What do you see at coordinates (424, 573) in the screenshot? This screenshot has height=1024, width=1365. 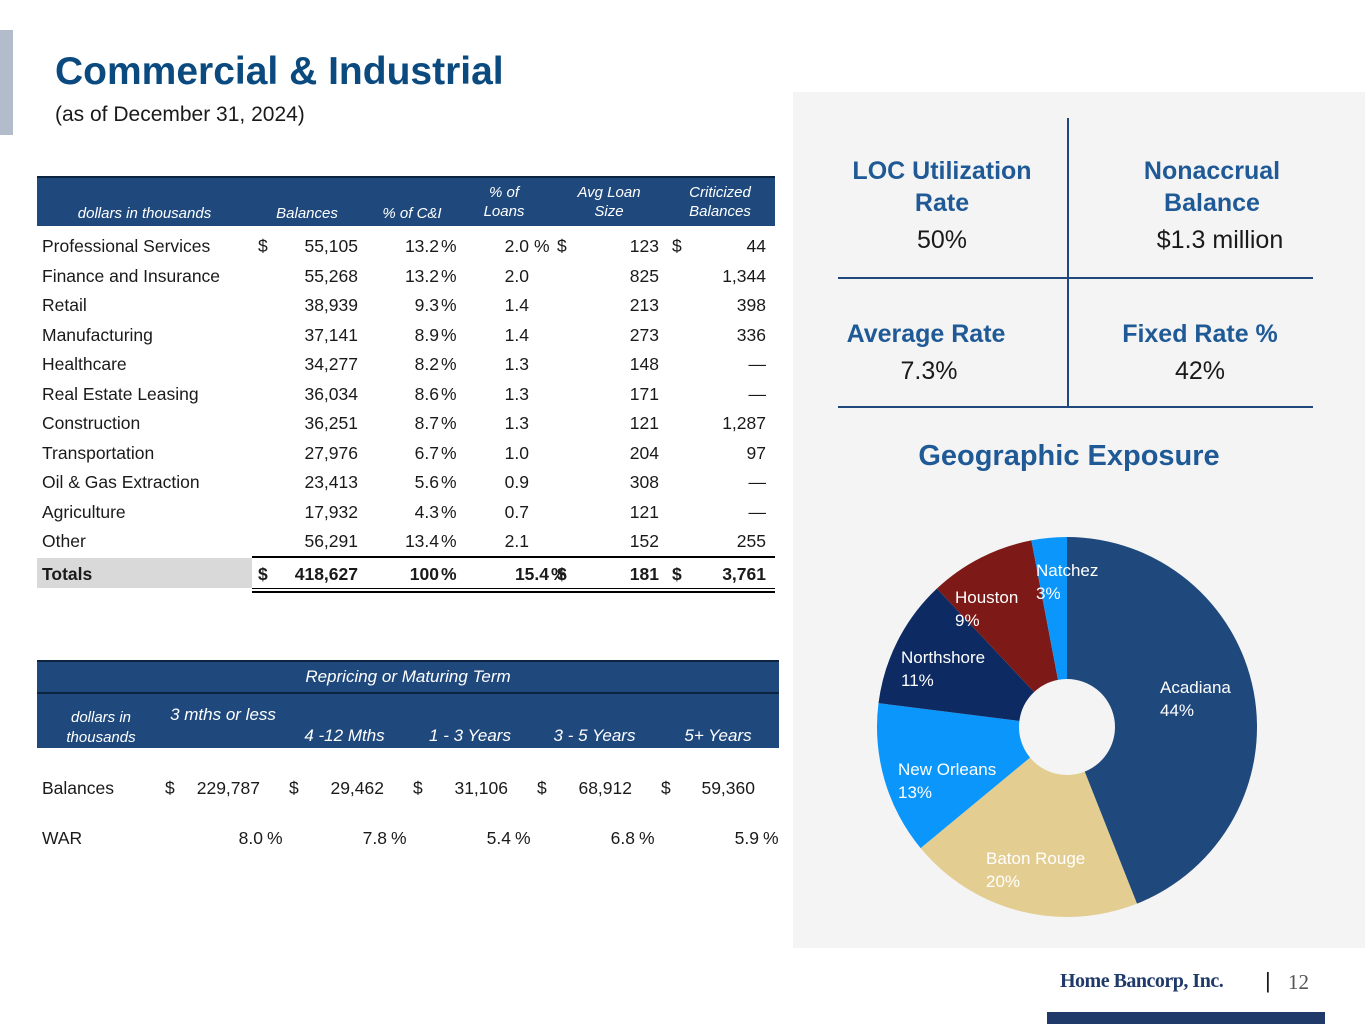 I see `totals-pct-ci: 100` at bounding box center [424, 573].